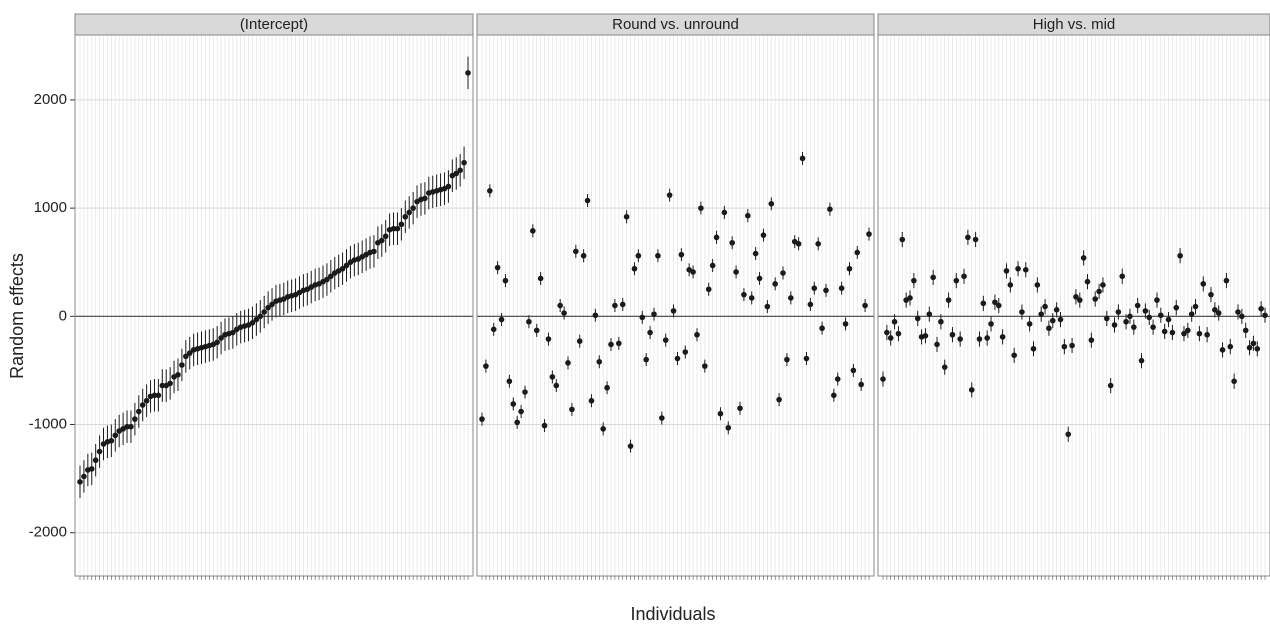  I want to click on strip-label: Round vs. unround, so click(675, 24).